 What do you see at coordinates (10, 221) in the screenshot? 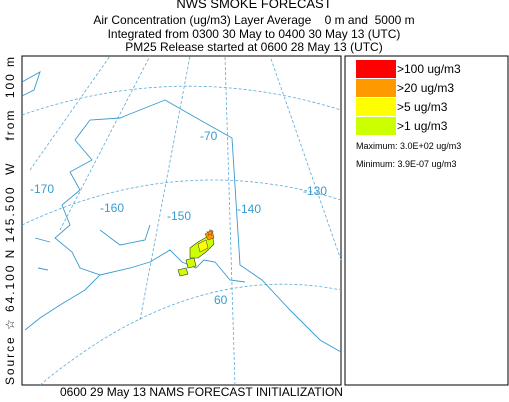
I see `source-label: Source ☆ 64.100 N 145.500 W from 100 m` at bounding box center [10, 221].